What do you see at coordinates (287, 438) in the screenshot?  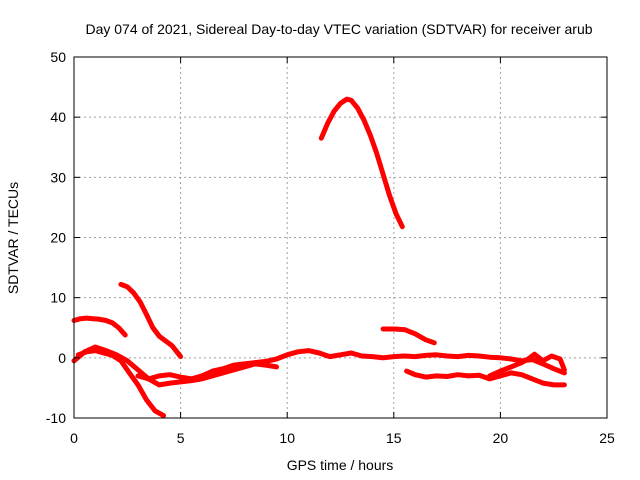 I see `x-tick-label: 10` at bounding box center [287, 438].